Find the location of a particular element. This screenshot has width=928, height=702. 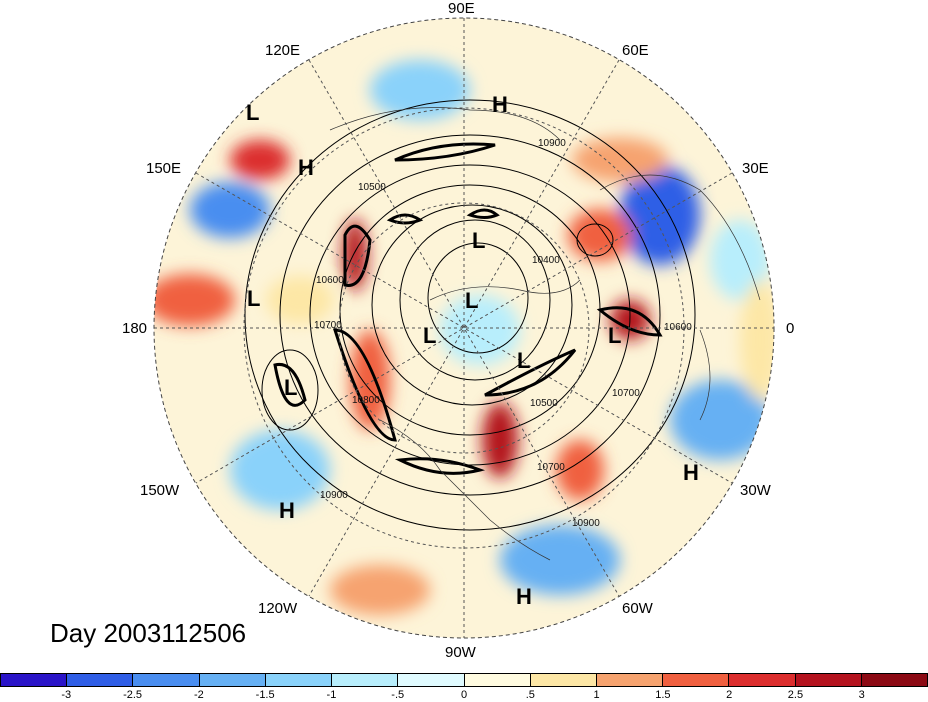

lon-label-120w: 120W is located at coordinates (278, 608).